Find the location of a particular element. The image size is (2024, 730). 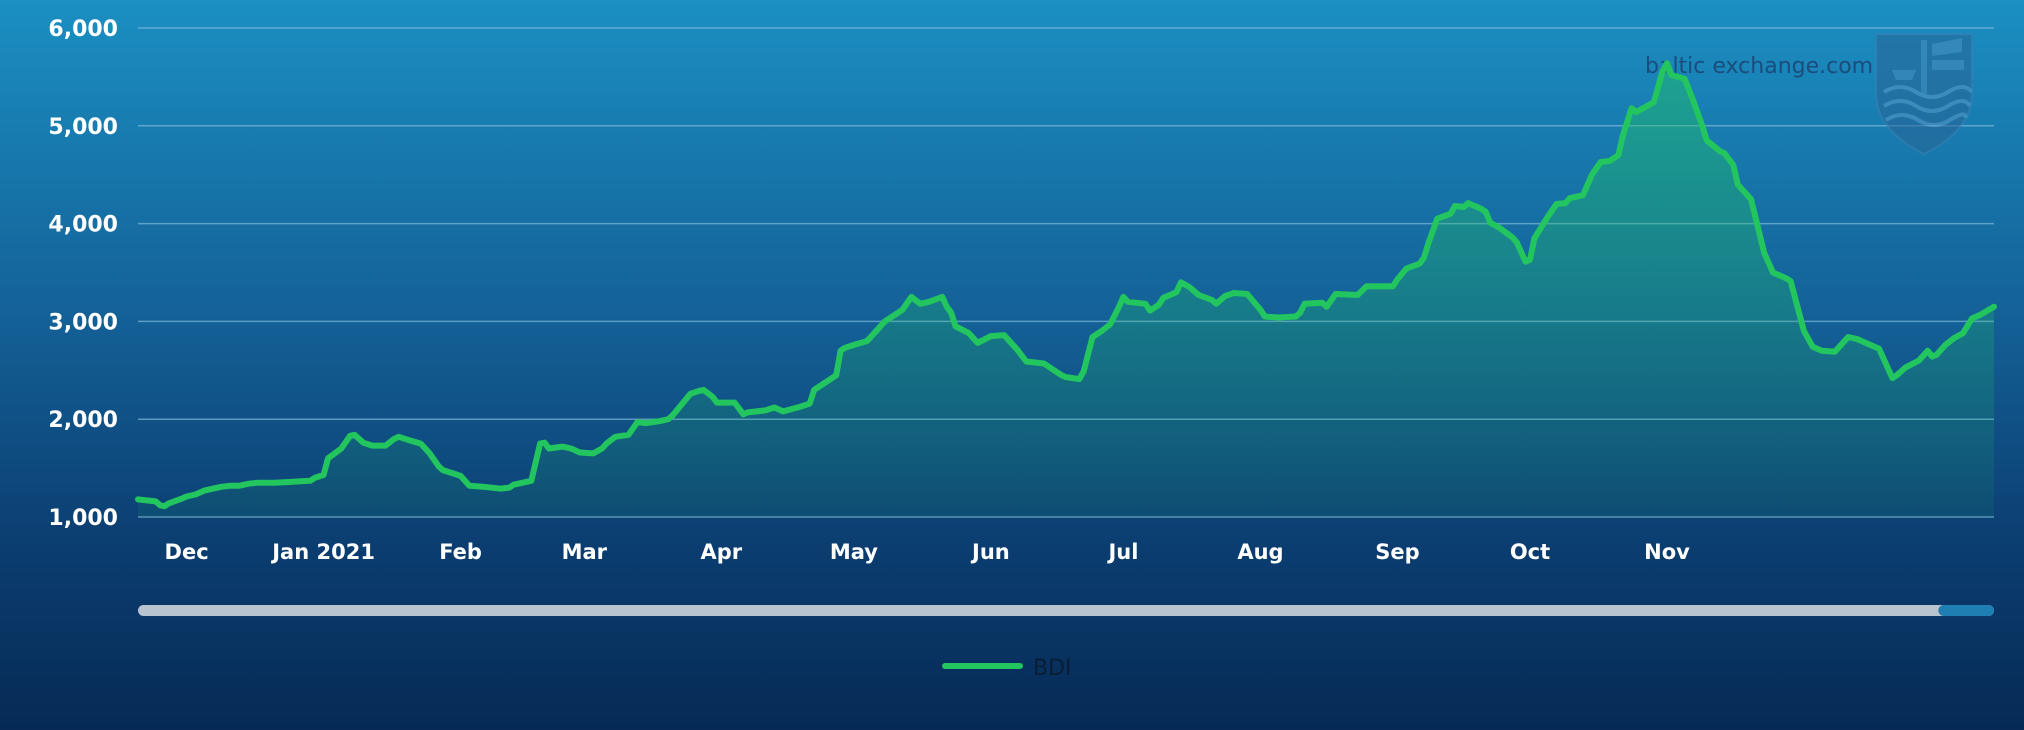

watermark-text: baltic exchange.com is located at coordinates (1759, 66).